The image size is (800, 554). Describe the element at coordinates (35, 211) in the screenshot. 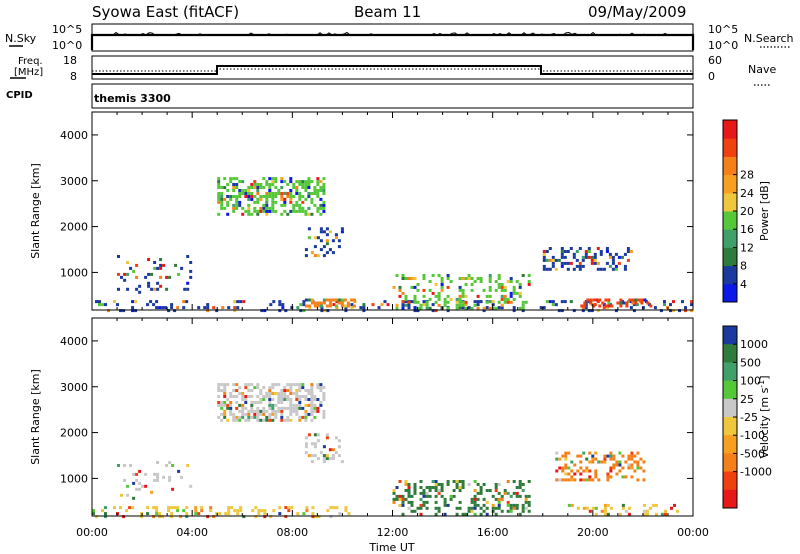

I see `power-ylabel: Slant Range [km]` at that location.